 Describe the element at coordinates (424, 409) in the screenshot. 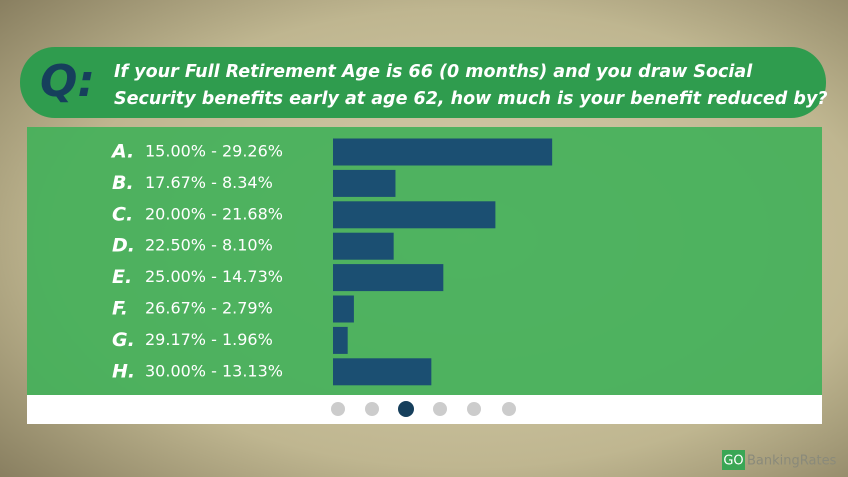

I see `pager-strip` at that location.